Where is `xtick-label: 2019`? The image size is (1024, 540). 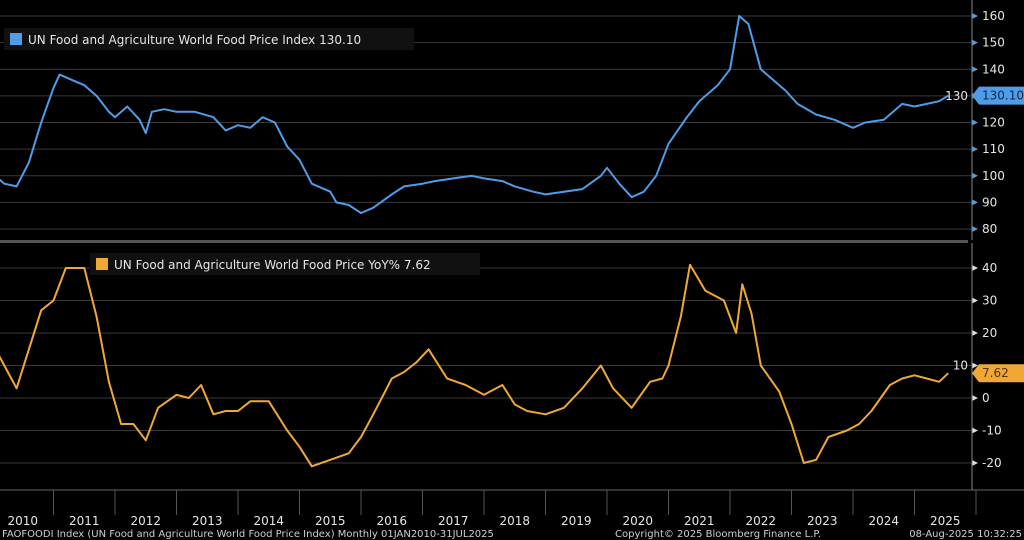 xtick-label: 2019 is located at coordinates (576, 521).